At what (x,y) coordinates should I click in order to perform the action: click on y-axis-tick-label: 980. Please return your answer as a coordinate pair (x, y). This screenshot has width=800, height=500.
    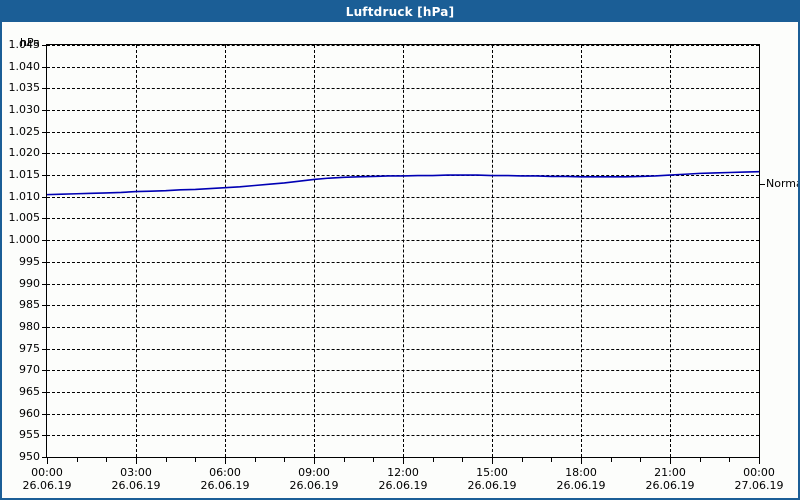
    Looking at the image, I should click on (29, 326).